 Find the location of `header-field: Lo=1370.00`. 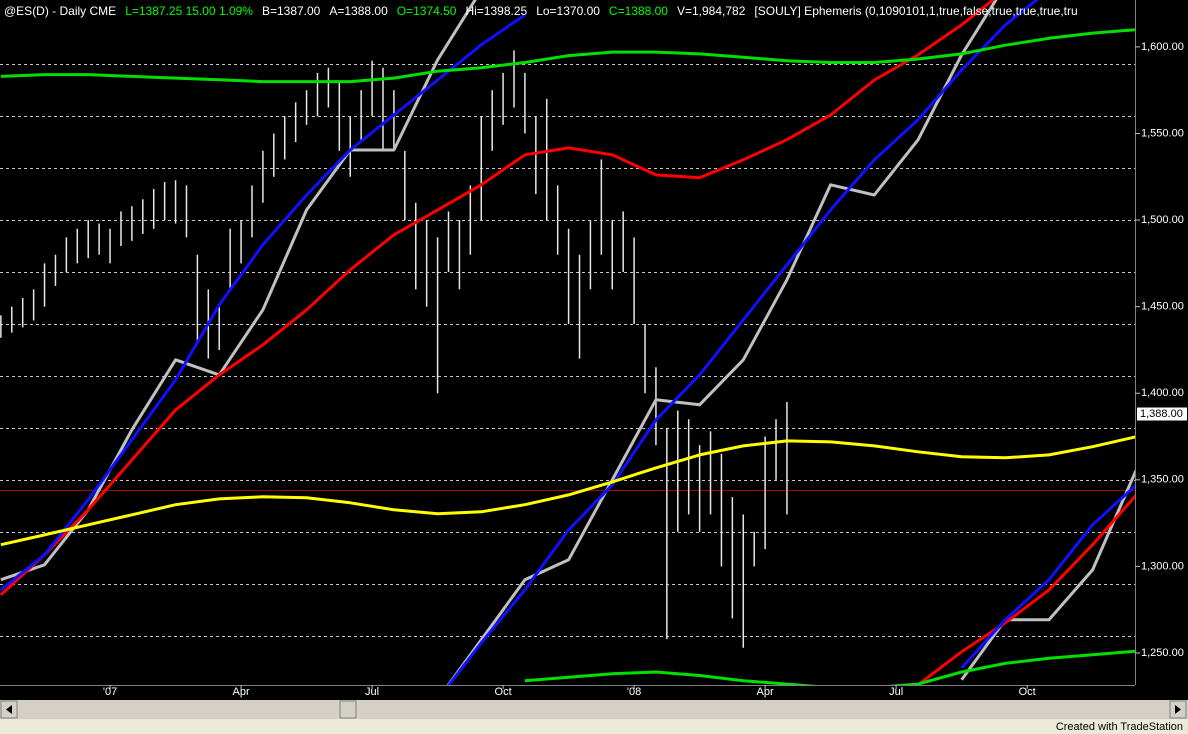

header-field: Lo=1370.00 is located at coordinates (568, 11).